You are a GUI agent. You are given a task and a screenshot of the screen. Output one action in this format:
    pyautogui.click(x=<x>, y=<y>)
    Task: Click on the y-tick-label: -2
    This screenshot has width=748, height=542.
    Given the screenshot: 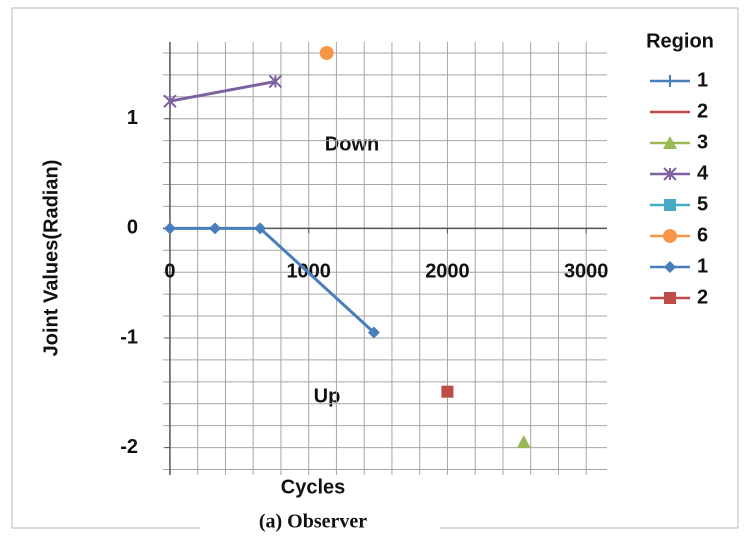 What is the action you would take?
    pyautogui.click(x=129, y=447)
    